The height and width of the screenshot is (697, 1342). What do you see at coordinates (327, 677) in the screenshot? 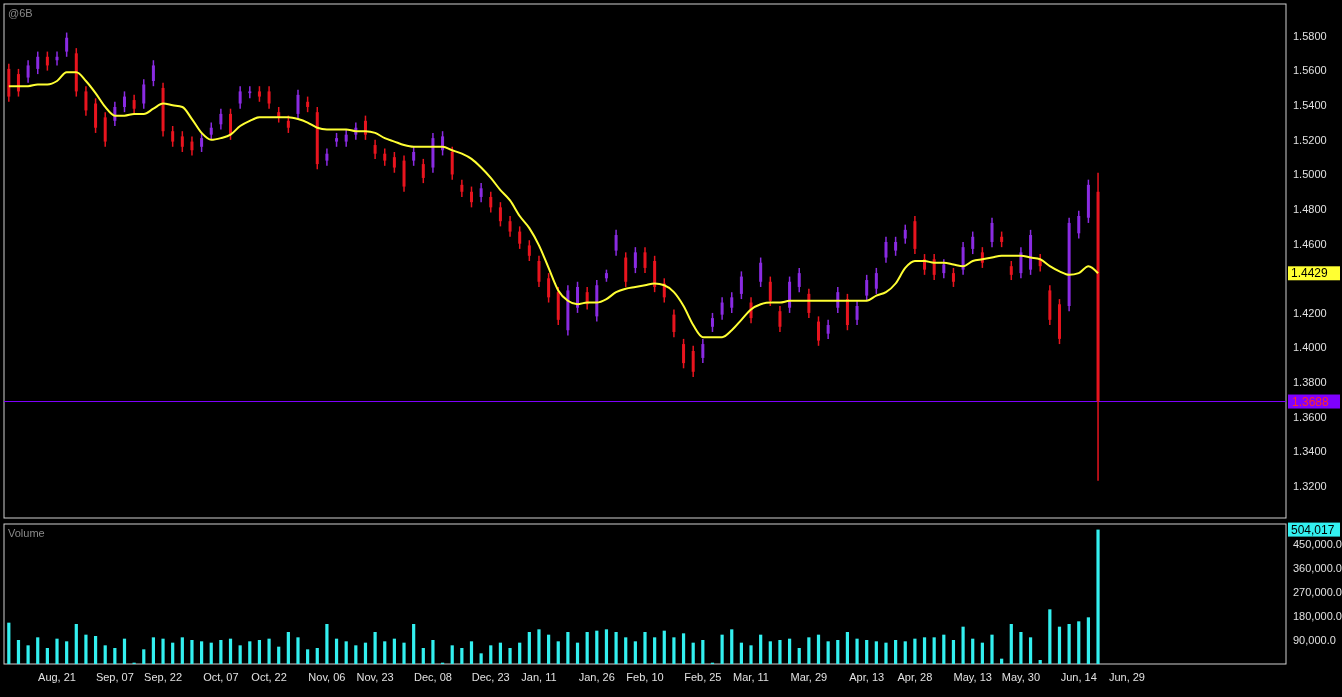
I see `x-tick-label: Nov, 06` at bounding box center [327, 677].